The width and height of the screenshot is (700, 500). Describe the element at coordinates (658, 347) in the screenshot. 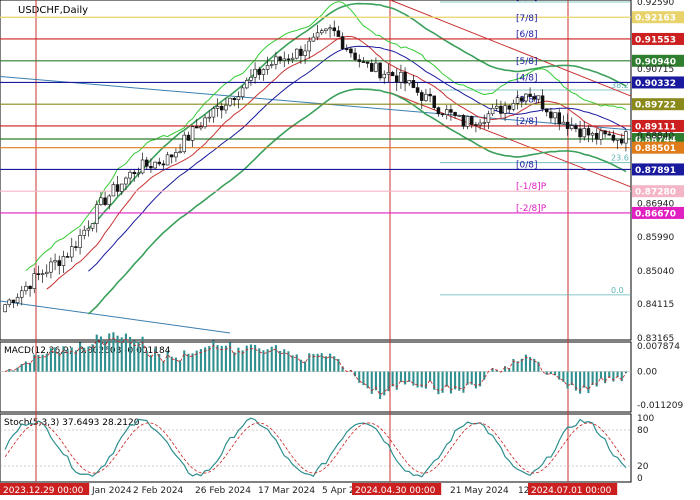

I see `macd-tick-label: 0.007874` at that location.